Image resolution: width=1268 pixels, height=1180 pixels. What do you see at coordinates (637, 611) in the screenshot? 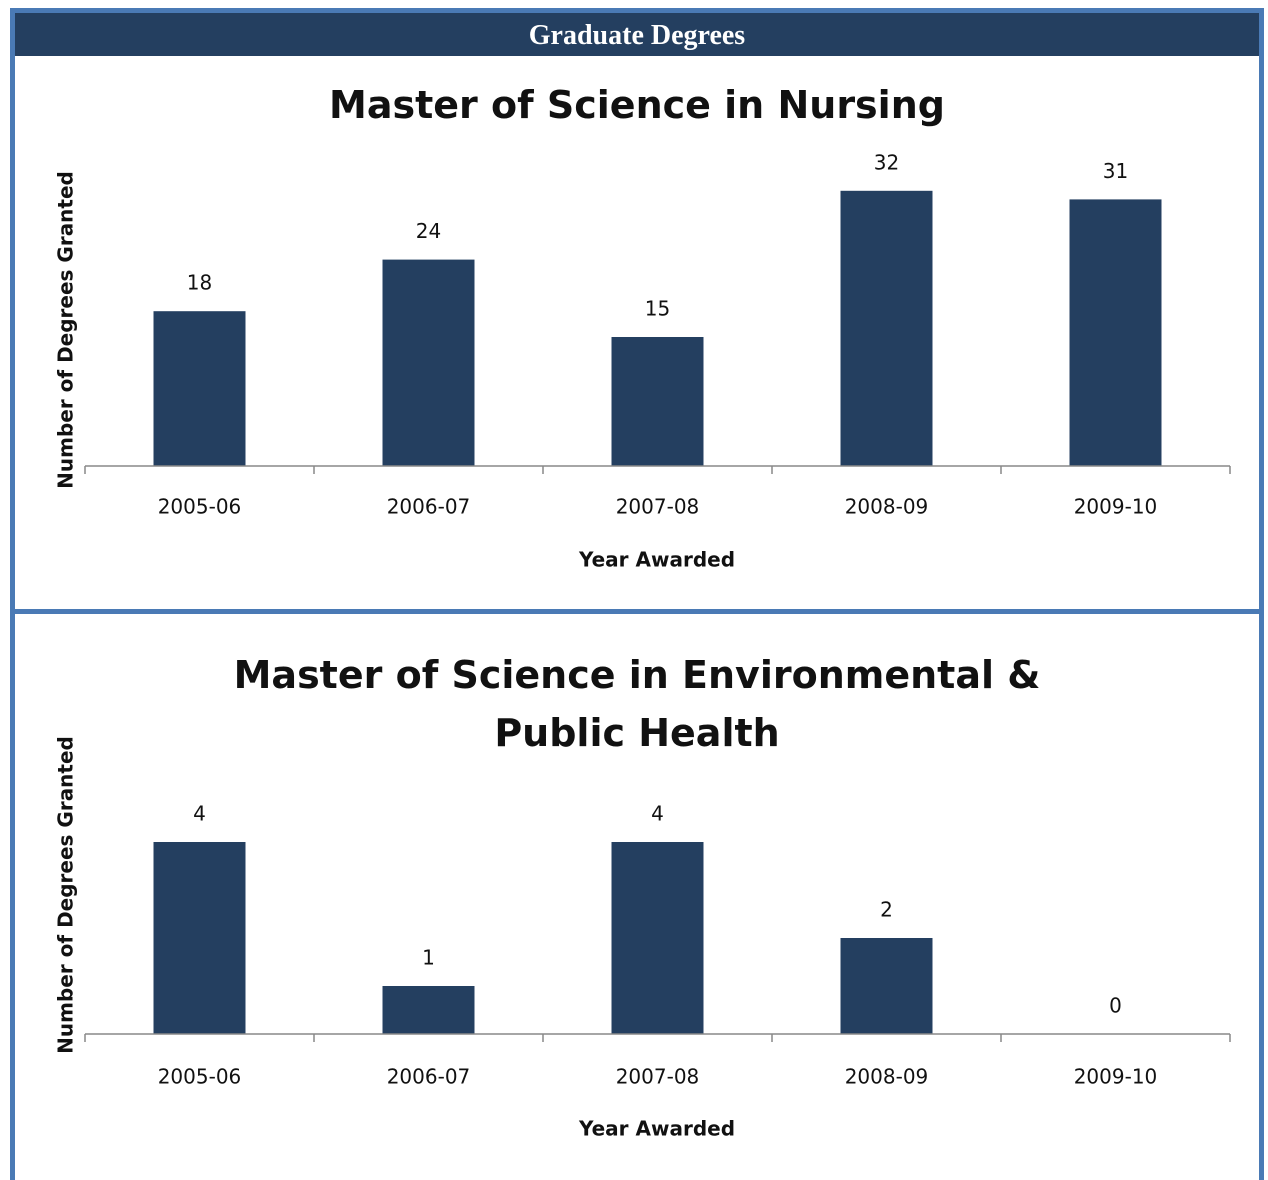
I see `separator` at bounding box center [637, 611].